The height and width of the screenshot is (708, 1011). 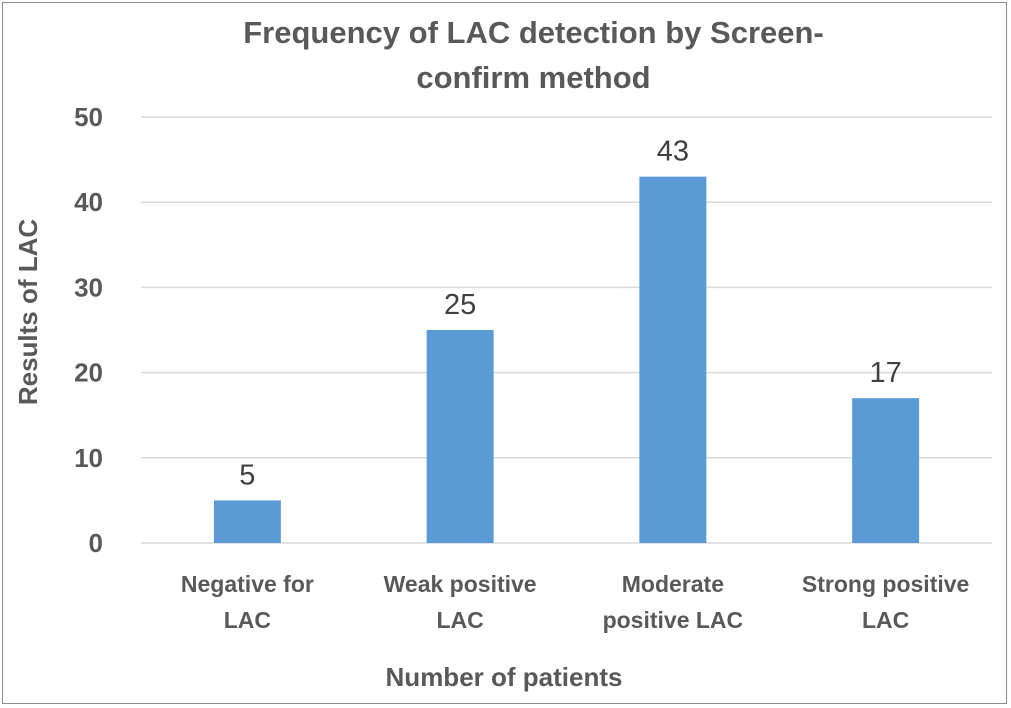 I want to click on y-tick-label: 0, so click(x=96, y=543).